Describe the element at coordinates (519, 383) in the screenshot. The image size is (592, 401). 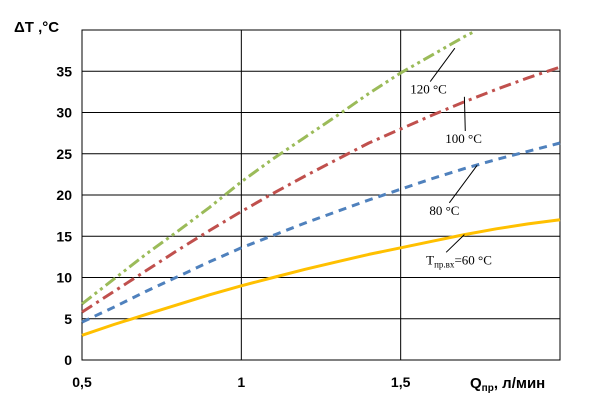
I see `x-axis-title-rest: , л/мин` at that location.